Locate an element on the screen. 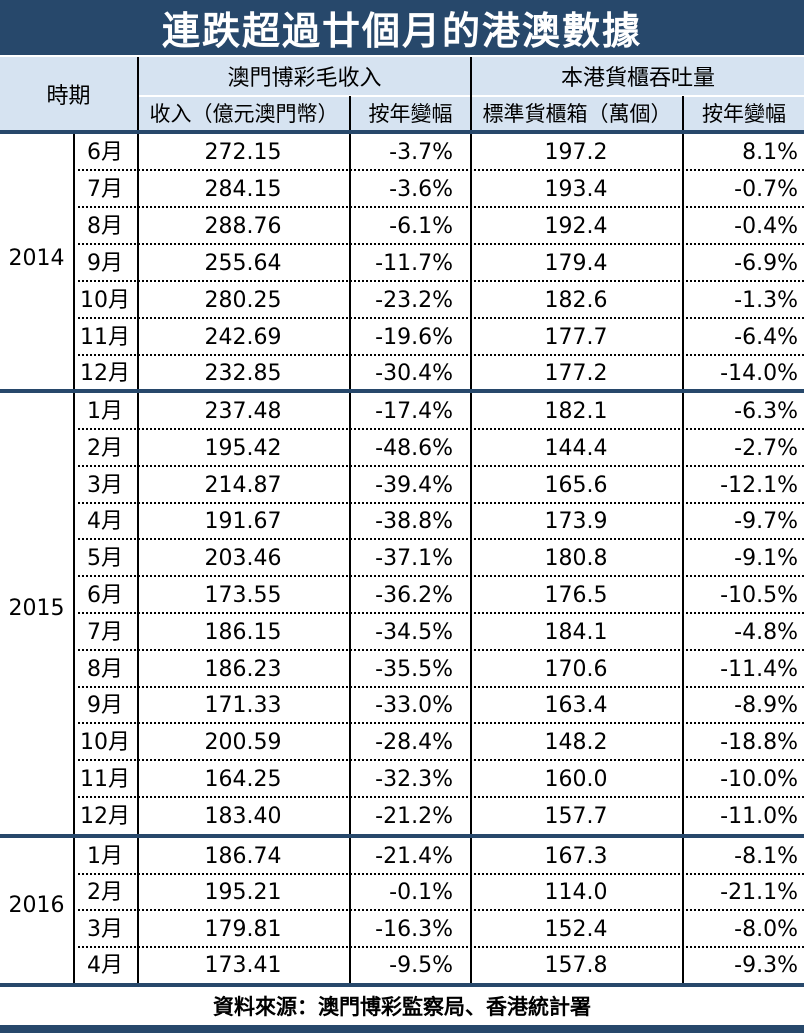 Image resolution: width=804 pixels, height=1033 pixels. container-yoy-cell: -8.1% is located at coordinates (743, 856).